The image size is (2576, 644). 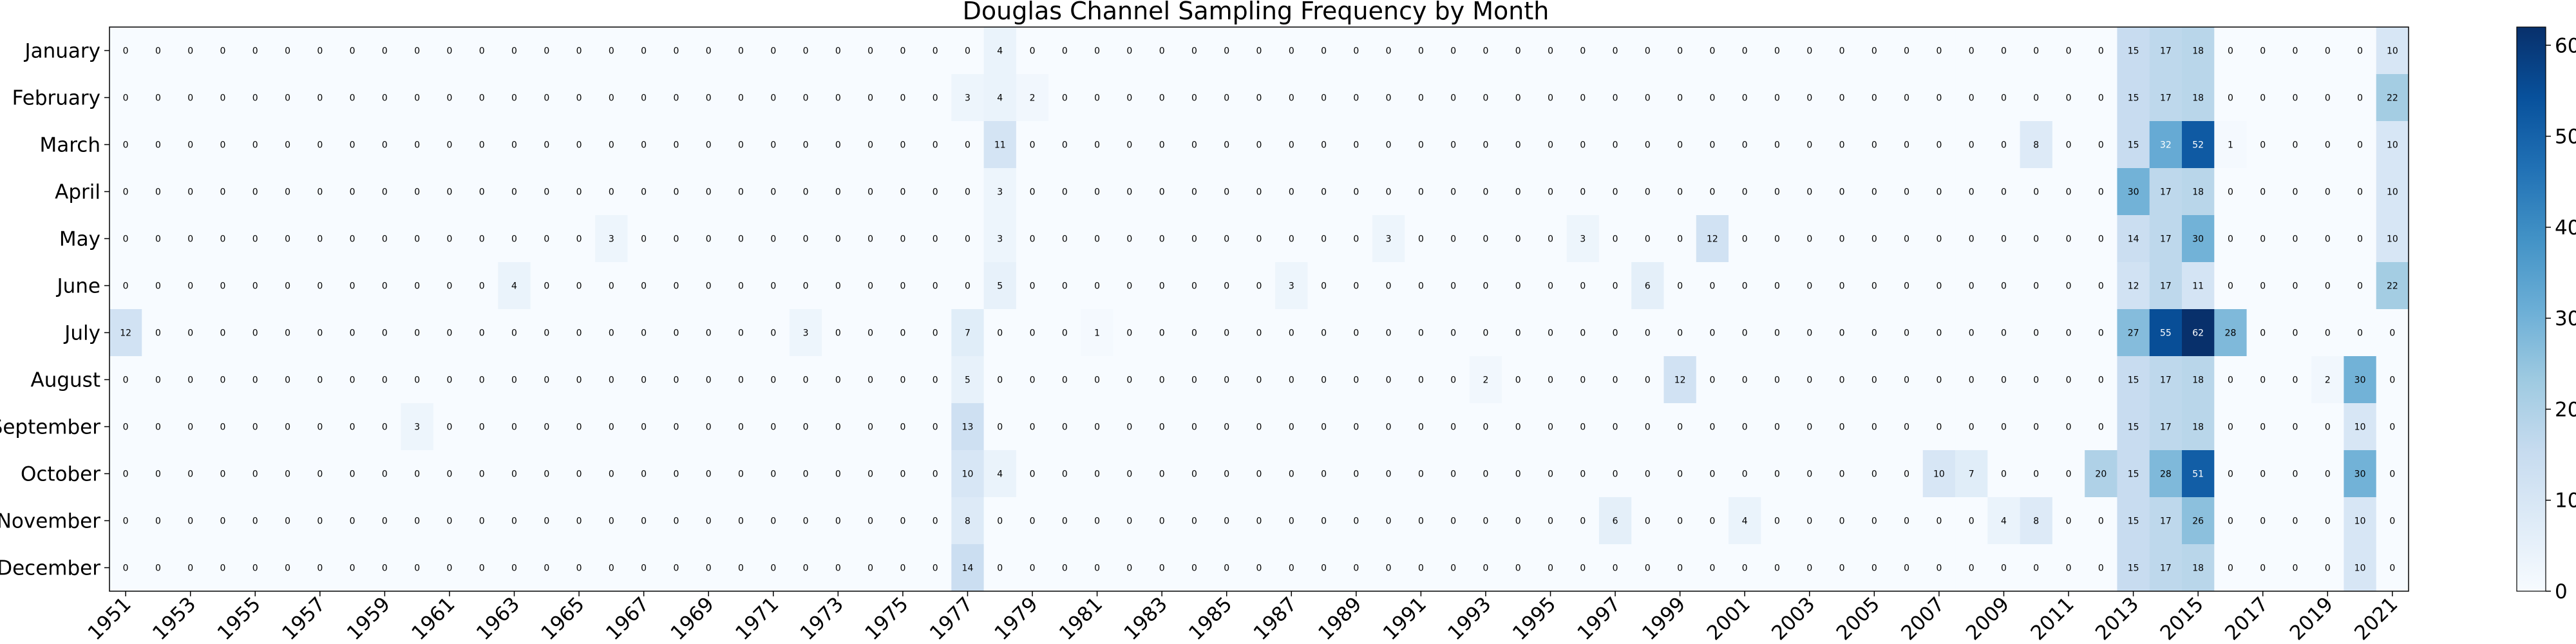 I want to click on colorbar-tick-label: 20, so click(x=2565, y=410).